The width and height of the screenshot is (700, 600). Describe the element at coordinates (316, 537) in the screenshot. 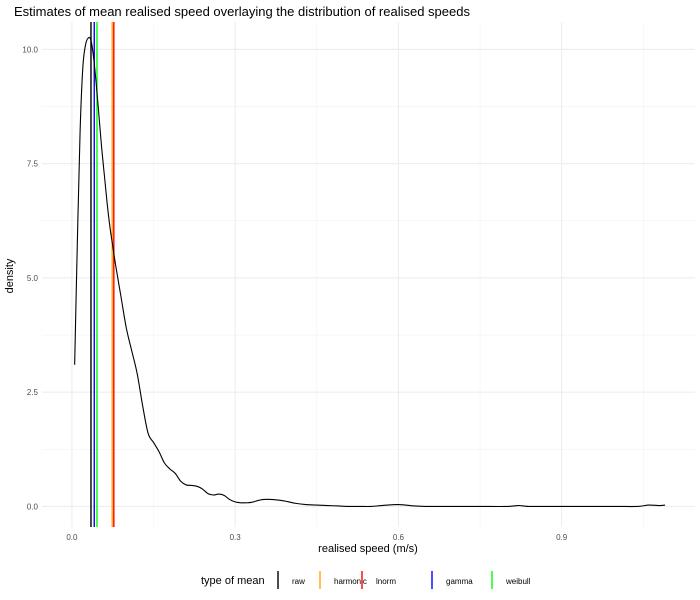

I see `x-ticks-layer: 0.0 0.3 0.6 0.9` at that location.